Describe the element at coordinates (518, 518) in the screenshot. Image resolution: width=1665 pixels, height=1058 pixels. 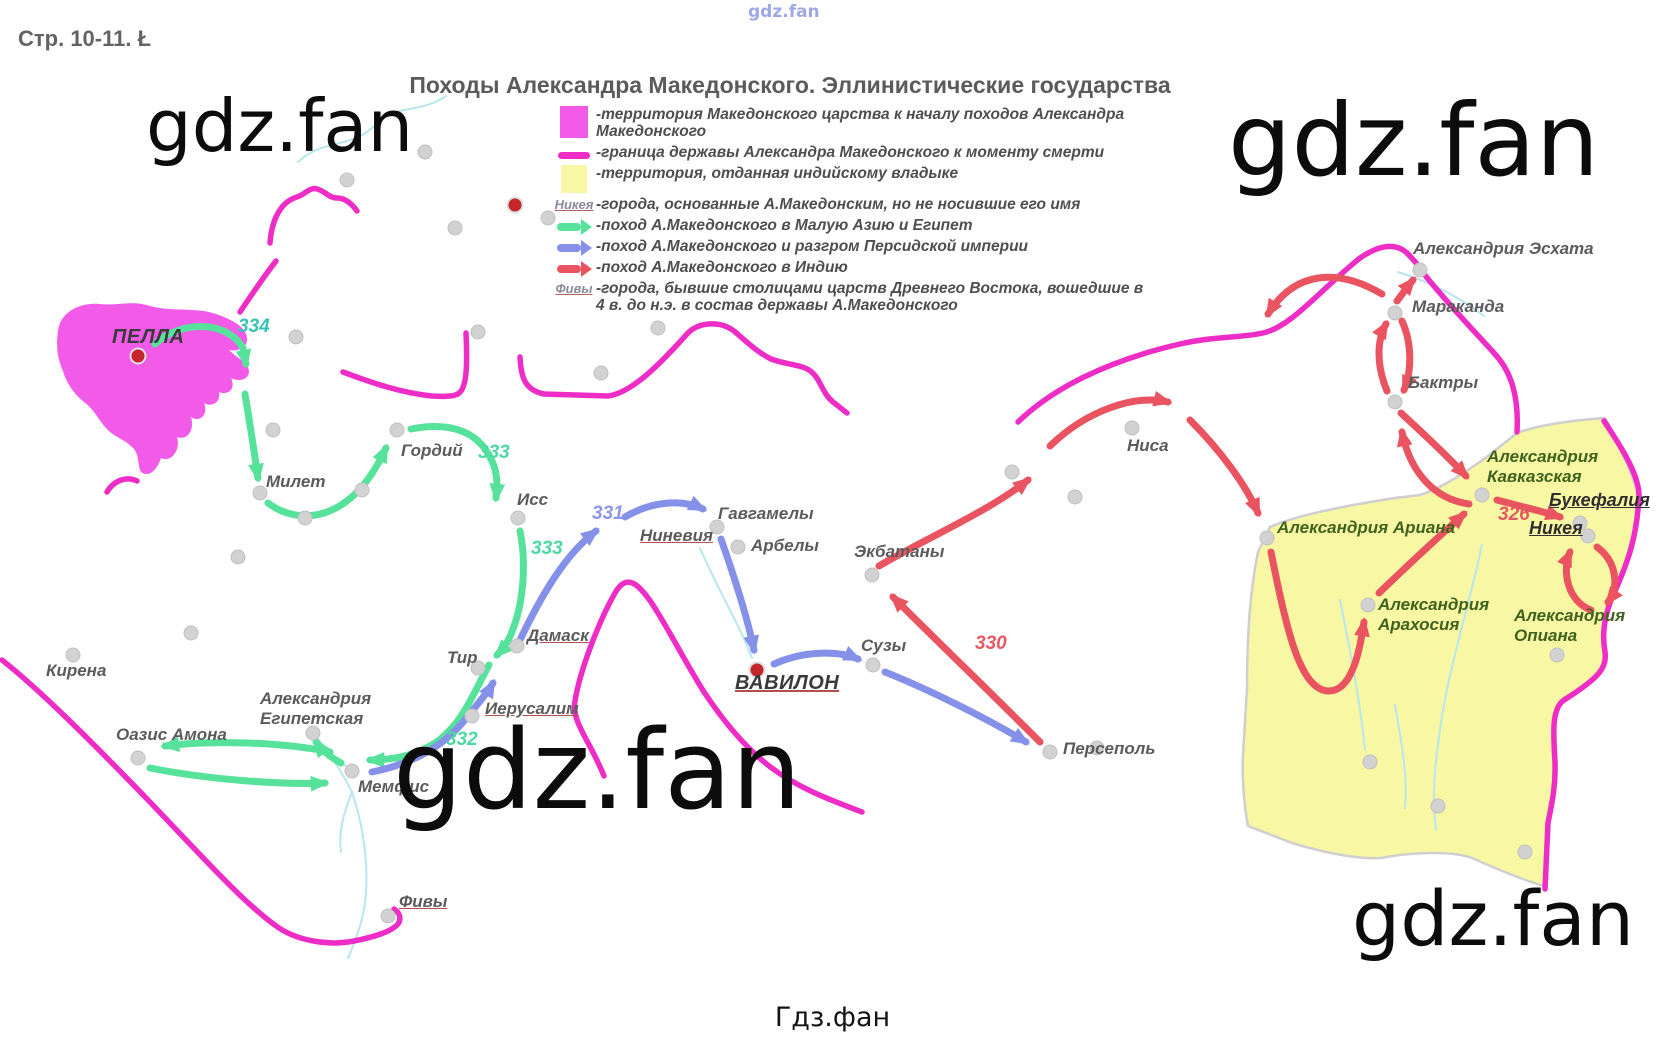
I see `city-dot-iss` at that location.